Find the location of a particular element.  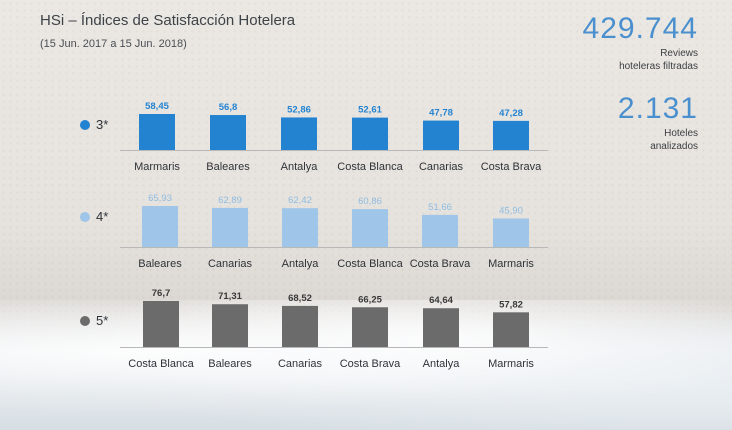

category-label-4-star-2: Antalya is located at coordinates (301, 264).